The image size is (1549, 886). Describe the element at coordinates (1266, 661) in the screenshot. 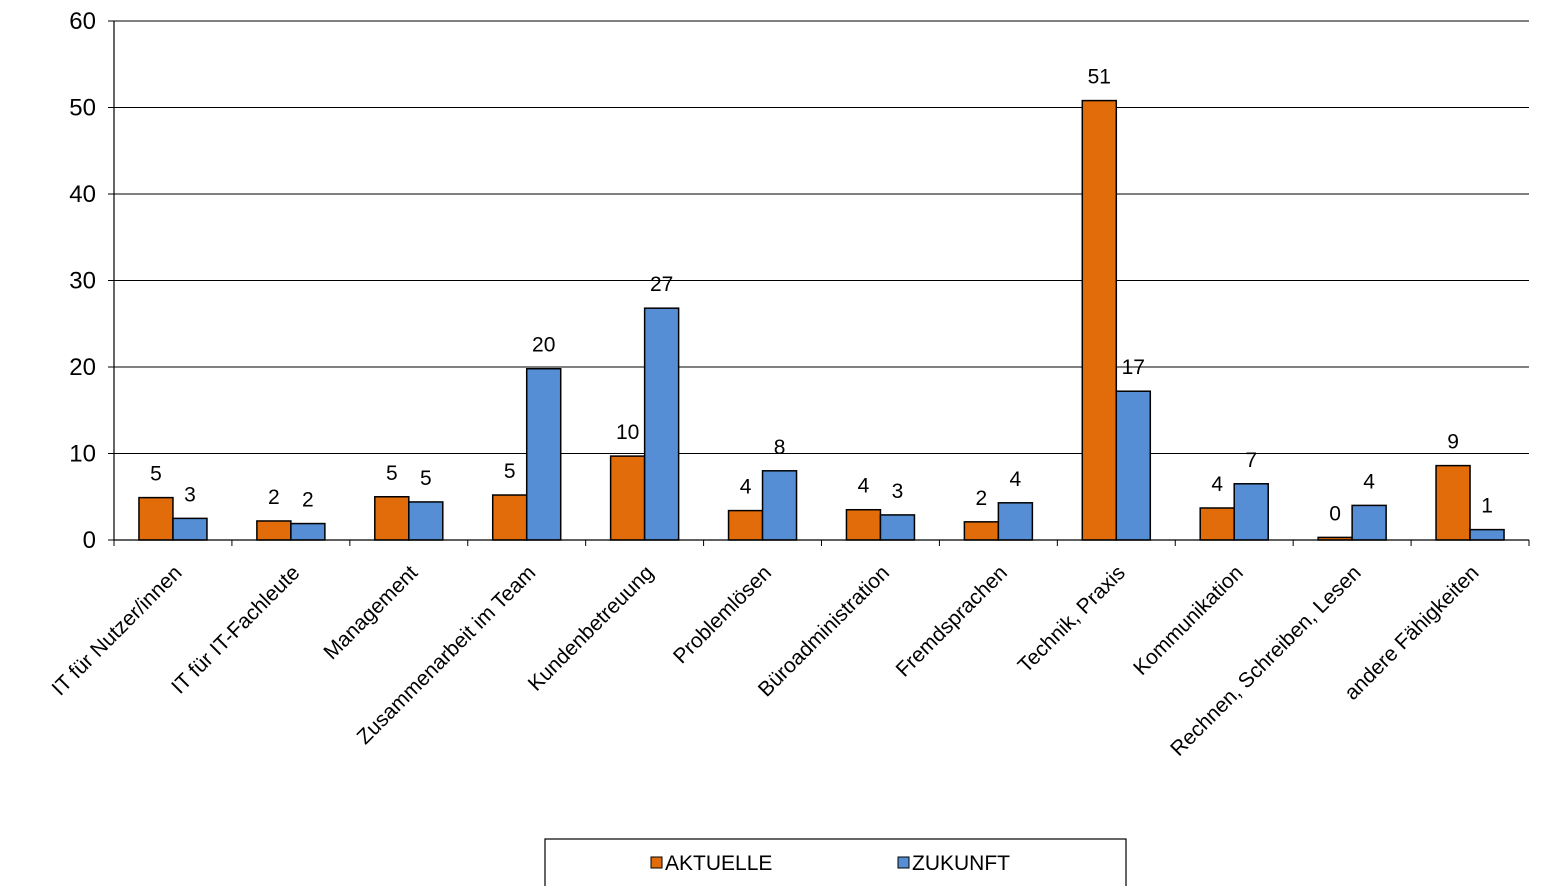

I see `x-tick-label: Rechnen, Schreiben, Lesen` at that location.